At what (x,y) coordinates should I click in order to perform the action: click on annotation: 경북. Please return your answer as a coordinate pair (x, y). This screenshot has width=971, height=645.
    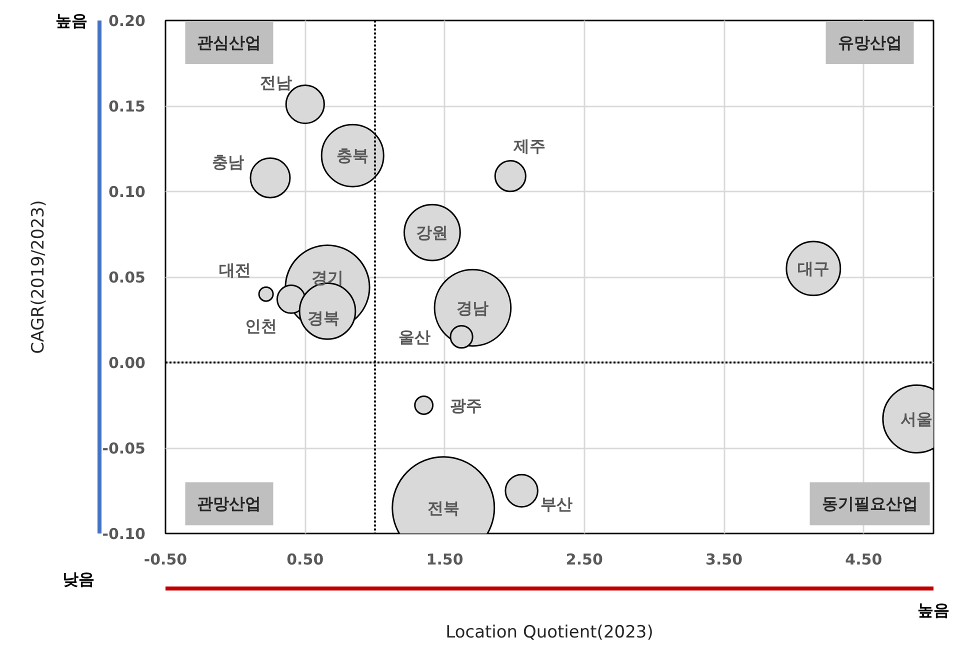
    Looking at the image, I should click on (323, 318).